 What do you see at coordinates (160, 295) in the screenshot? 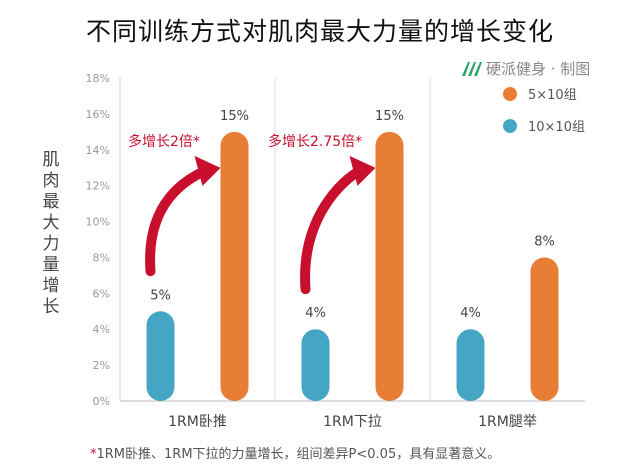
I see `data-label: 5%` at bounding box center [160, 295].